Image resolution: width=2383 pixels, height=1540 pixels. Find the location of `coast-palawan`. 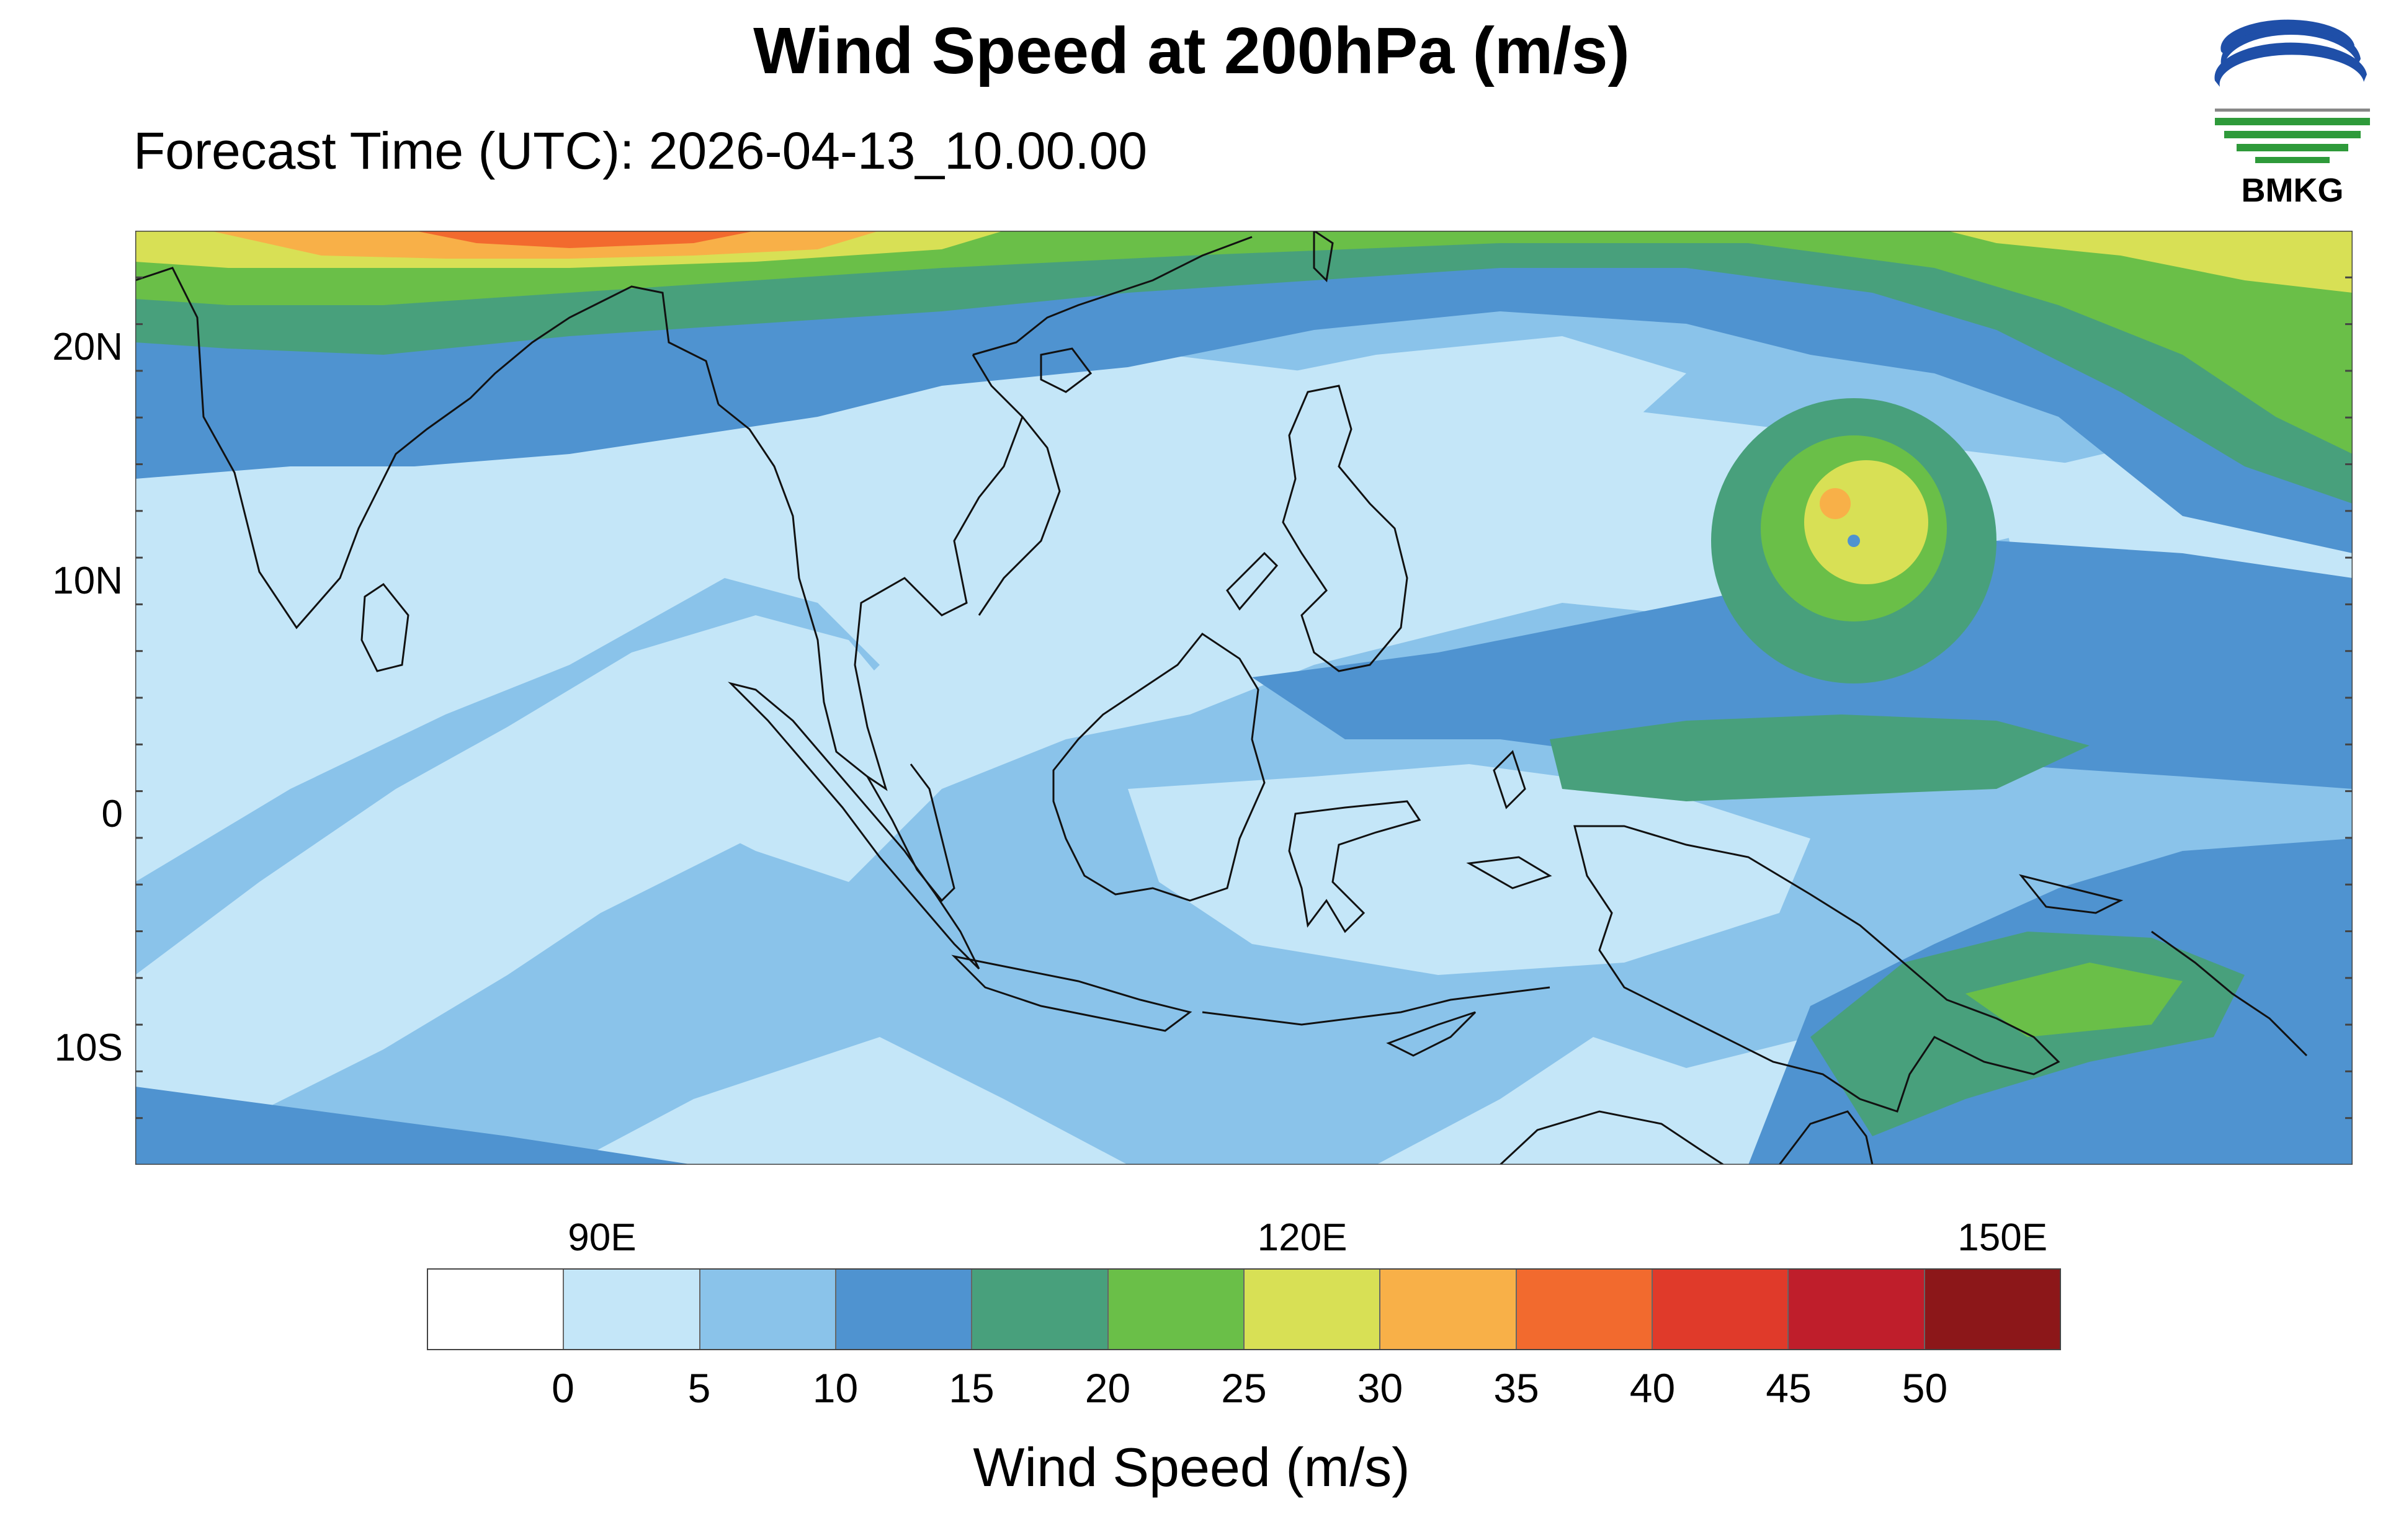

coast-palawan is located at coordinates (1252, 581).